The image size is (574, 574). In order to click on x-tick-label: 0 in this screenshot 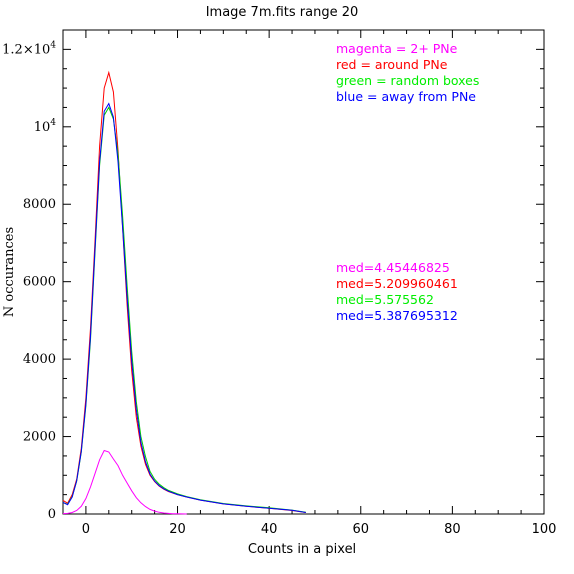, I will do `click(86, 529)`.